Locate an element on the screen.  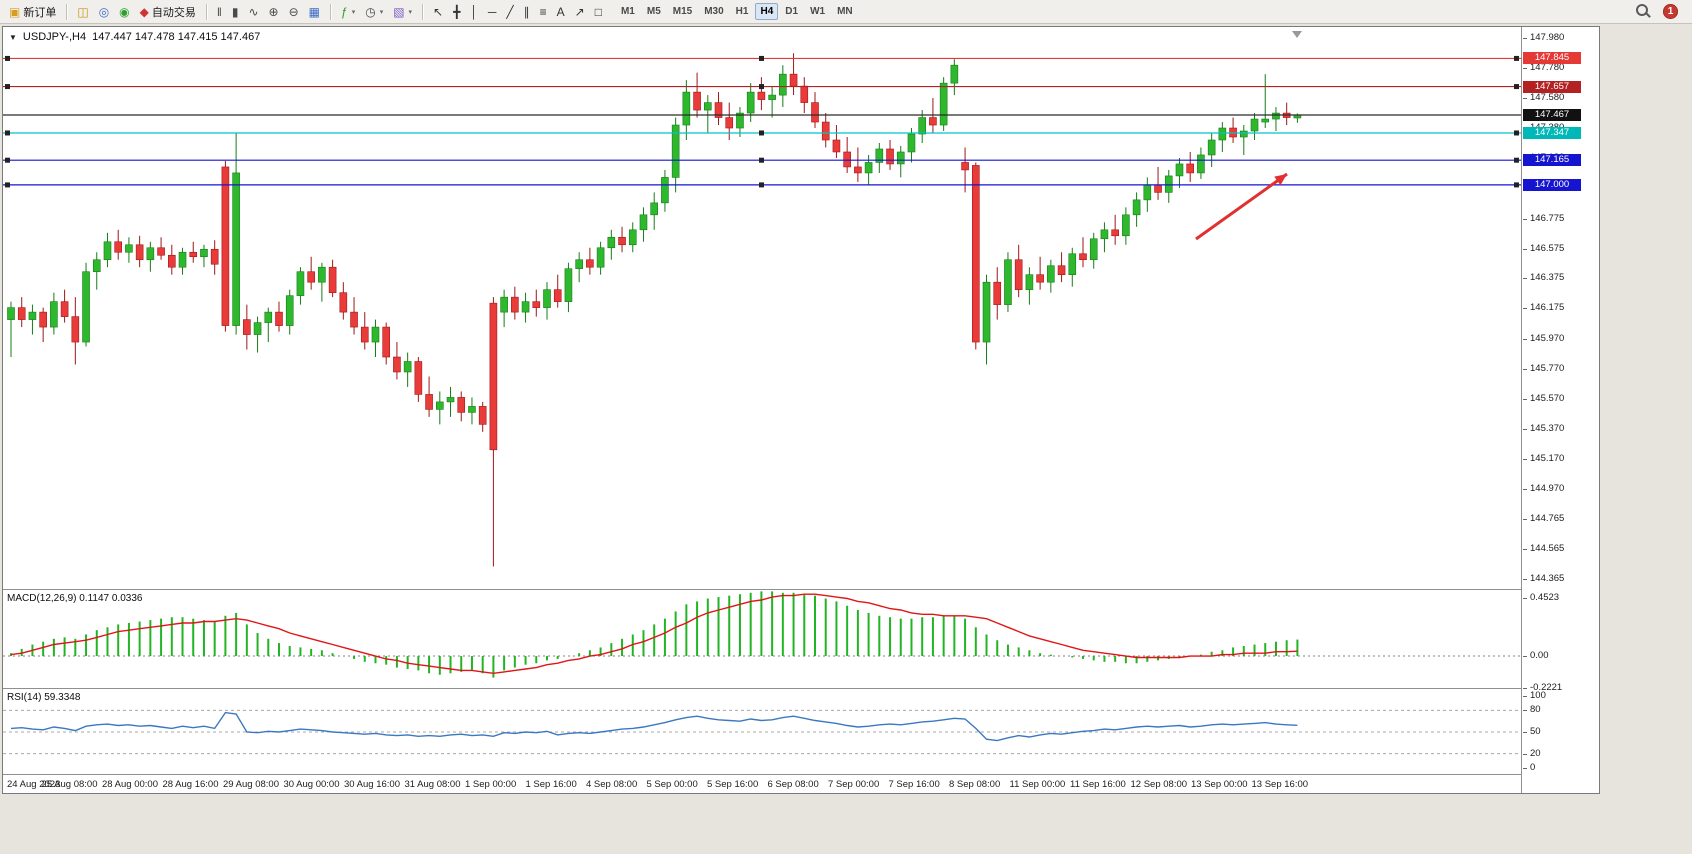
time-tick: 1 Sep 00:00 is located at coordinates (491, 784).